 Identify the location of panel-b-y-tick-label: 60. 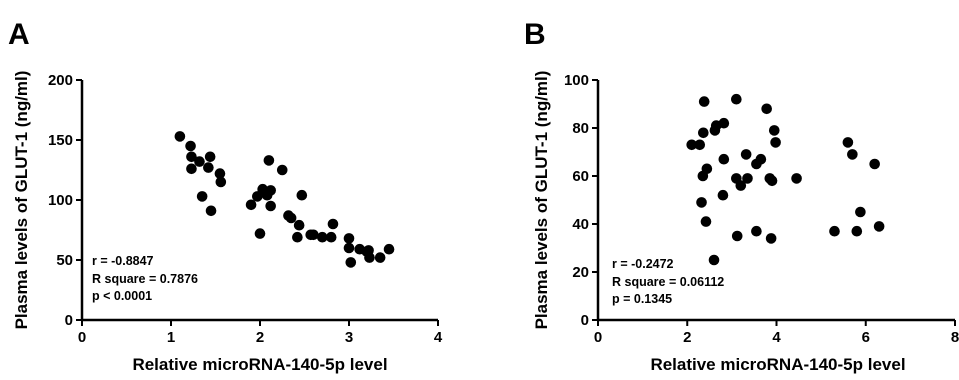
(580, 176).